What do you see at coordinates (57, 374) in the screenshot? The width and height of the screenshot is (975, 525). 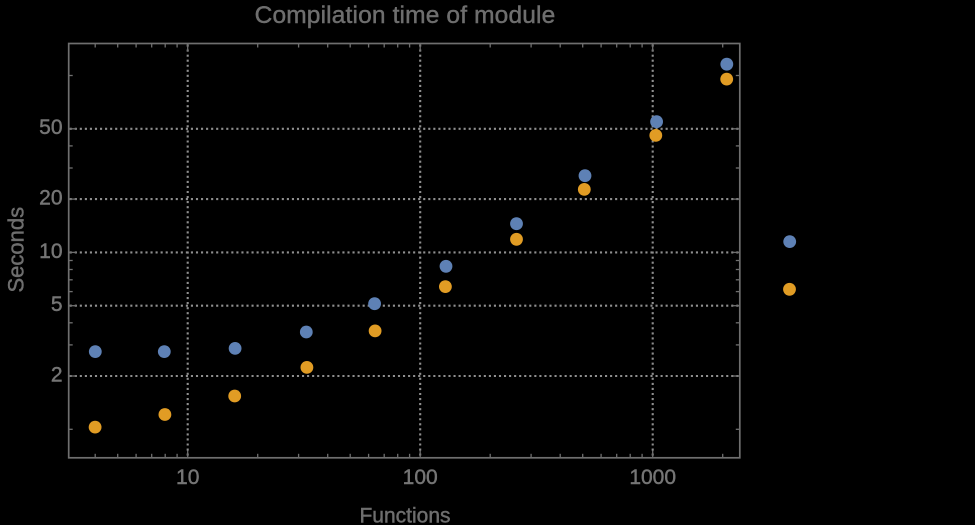 I see `svg-text: 2` at bounding box center [57, 374].